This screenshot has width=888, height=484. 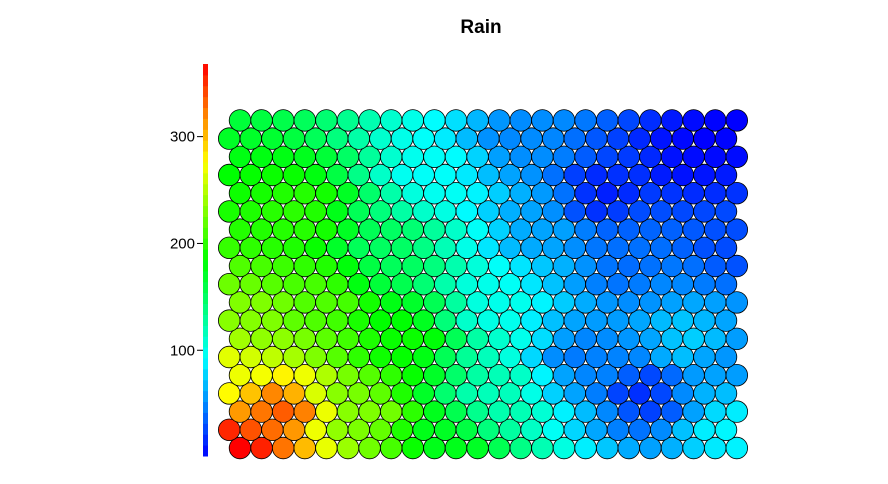 I want to click on color-scale-tick-label: 100, so click(x=182, y=350).